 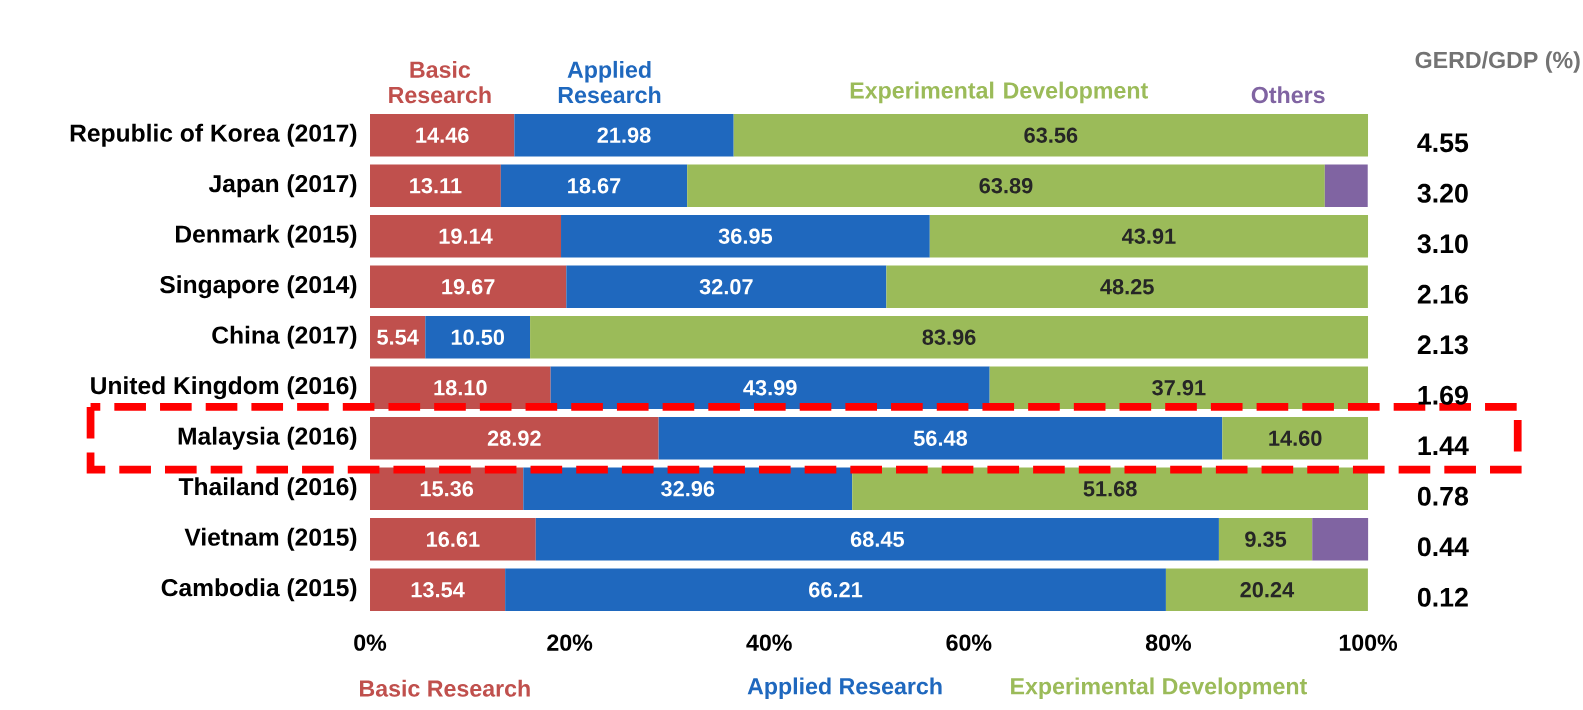 I want to click on data-label: 68.45, so click(x=877, y=539).